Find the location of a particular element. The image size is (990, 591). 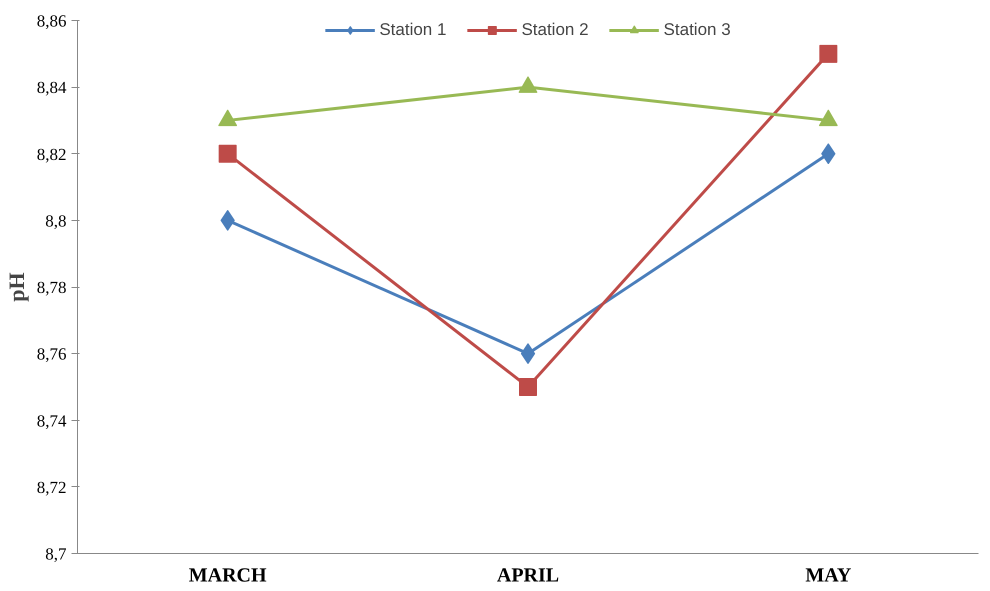

x-tick-label: MARCH is located at coordinates (227, 575).